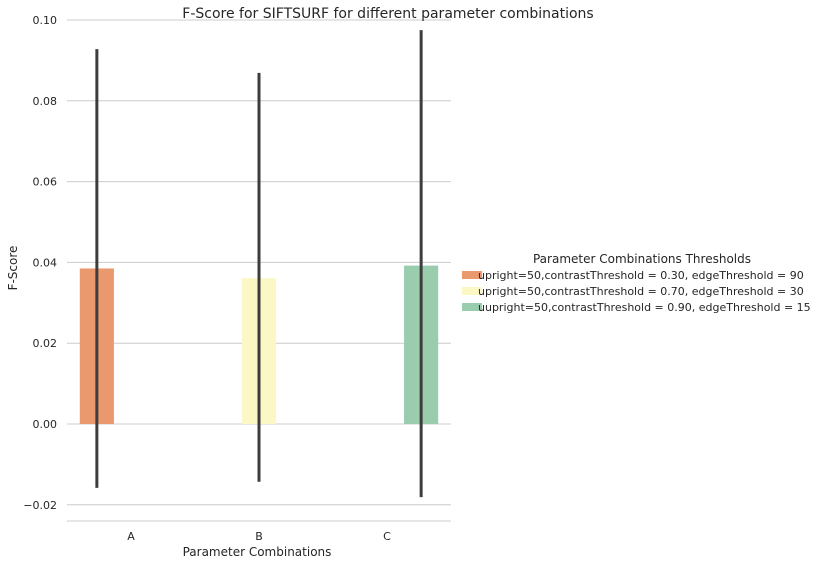 The width and height of the screenshot is (835, 565). What do you see at coordinates (45, 424) in the screenshot?
I see `y-tick-label: 0.00` at bounding box center [45, 424].